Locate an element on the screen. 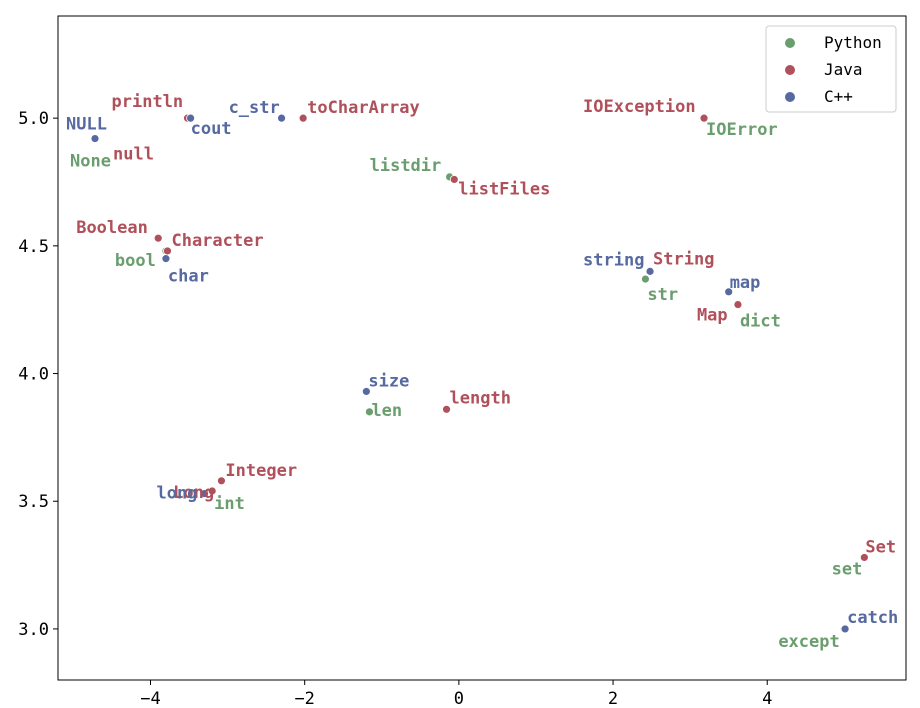 The height and width of the screenshot is (708, 920). x-tick-label: −2 is located at coordinates (304, 698).